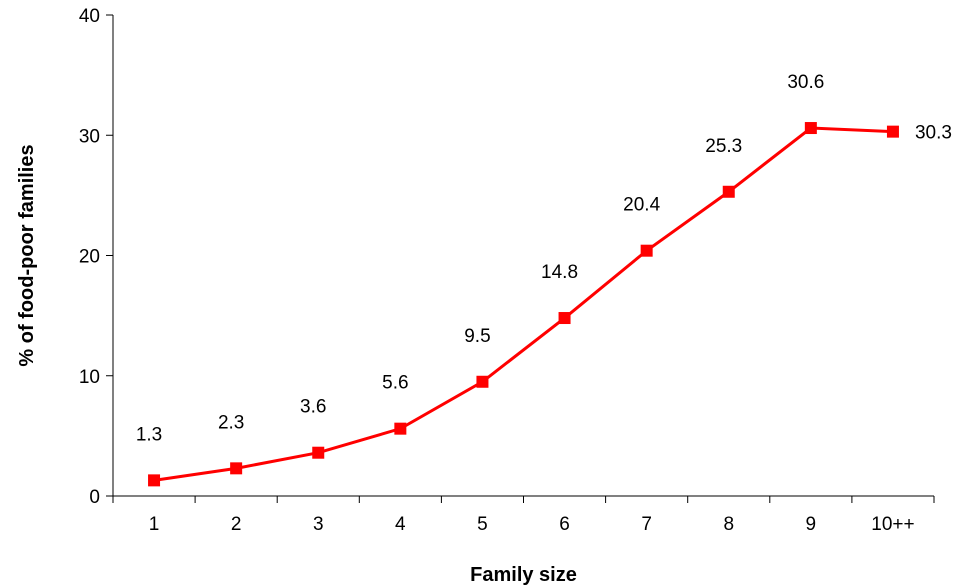 Image resolution: width=954 pixels, height=586 pixels. I want to click on y-tick-label: 0, so click(94, 497).